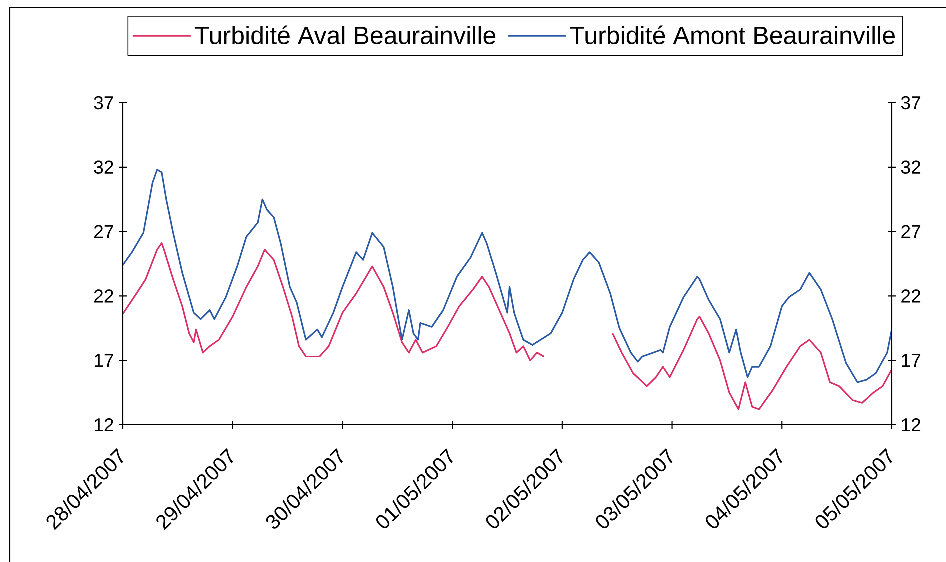 This screenshot has height=562, width=946. I want to click on y-tick-label: 17, so click(911, 361).